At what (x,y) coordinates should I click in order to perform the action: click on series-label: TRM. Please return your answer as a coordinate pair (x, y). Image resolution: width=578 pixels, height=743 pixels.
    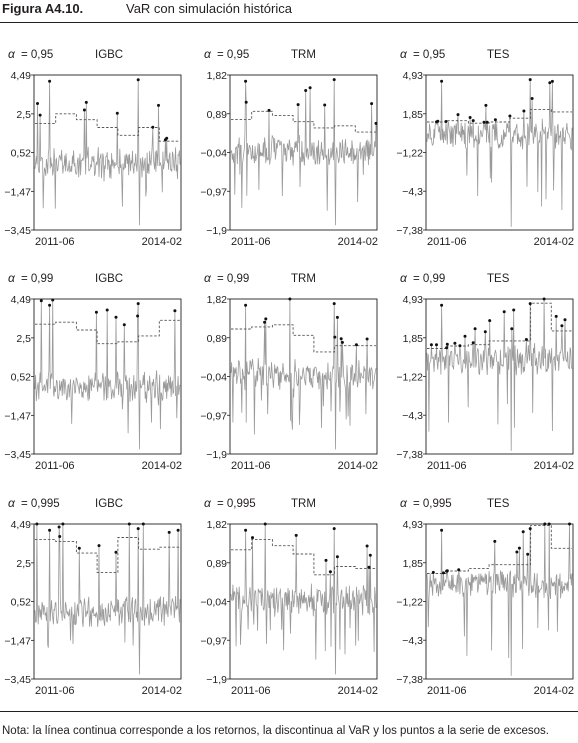
    Looking at the image, I should click on (303, 55).